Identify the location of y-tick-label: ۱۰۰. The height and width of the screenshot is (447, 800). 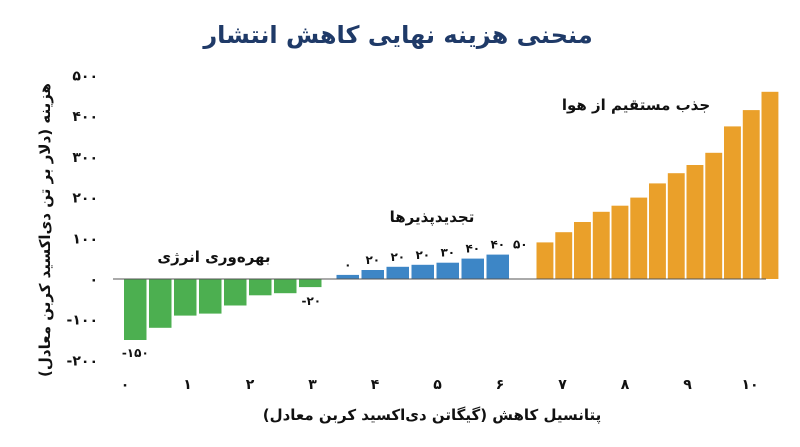
(85, 239).